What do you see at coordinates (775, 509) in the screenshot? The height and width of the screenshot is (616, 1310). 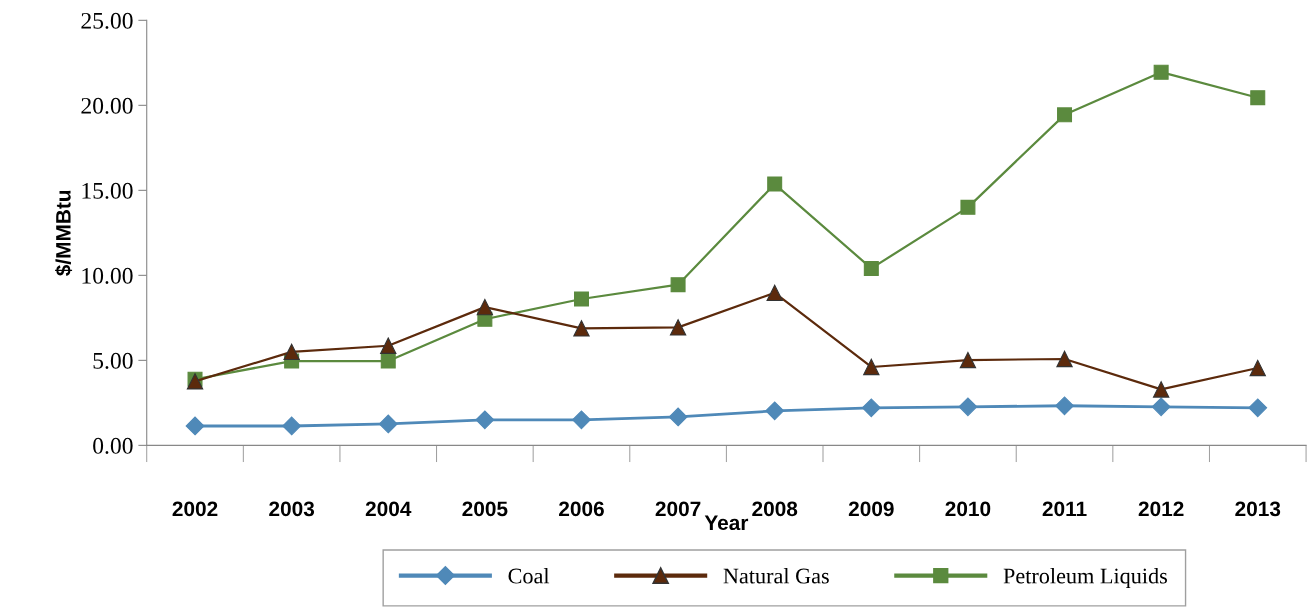 I see `x-tick-label: 2008` at bounding box center [775, 509].